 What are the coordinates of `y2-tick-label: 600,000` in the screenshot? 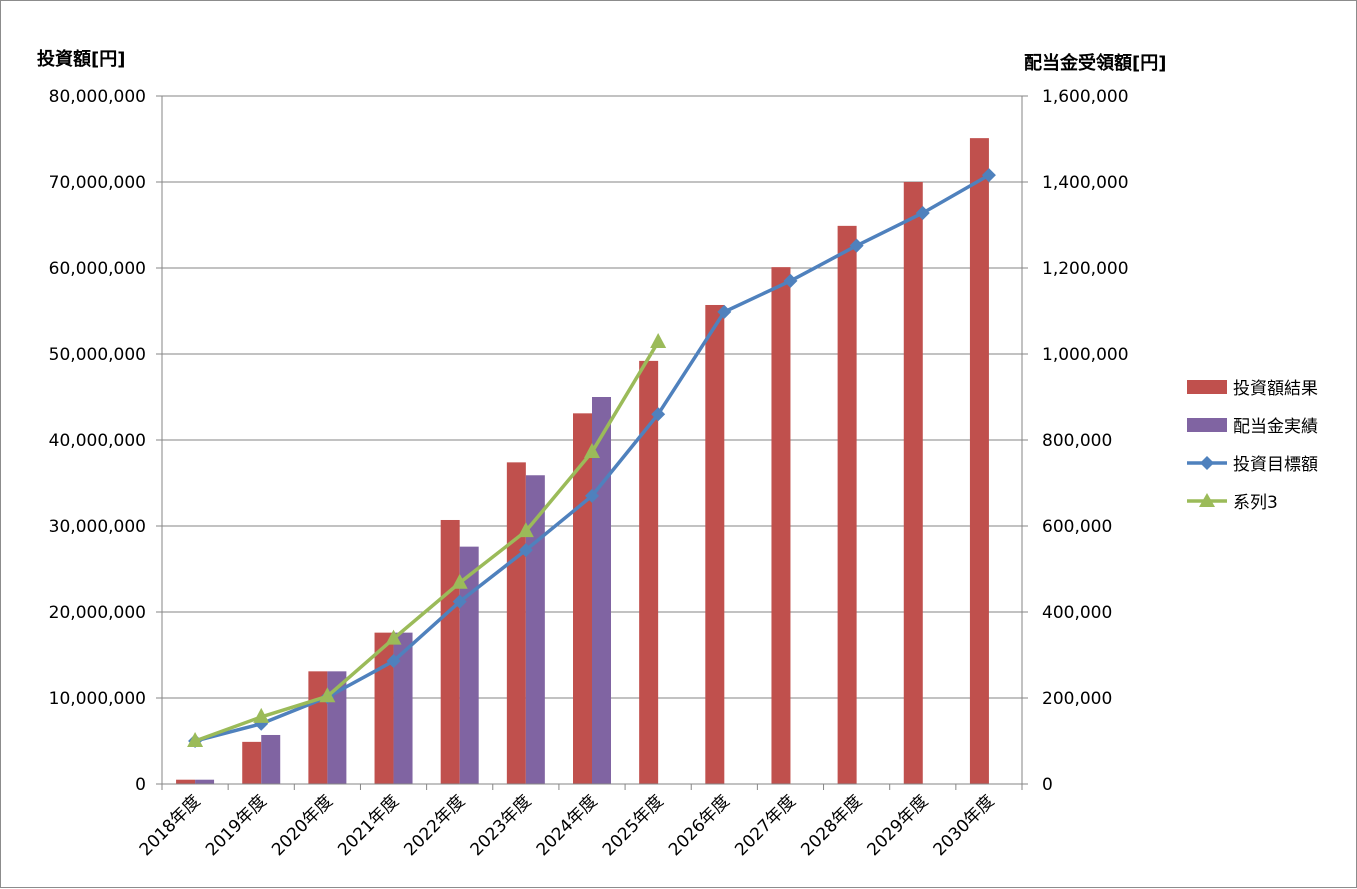 It's located at (1077, 527).